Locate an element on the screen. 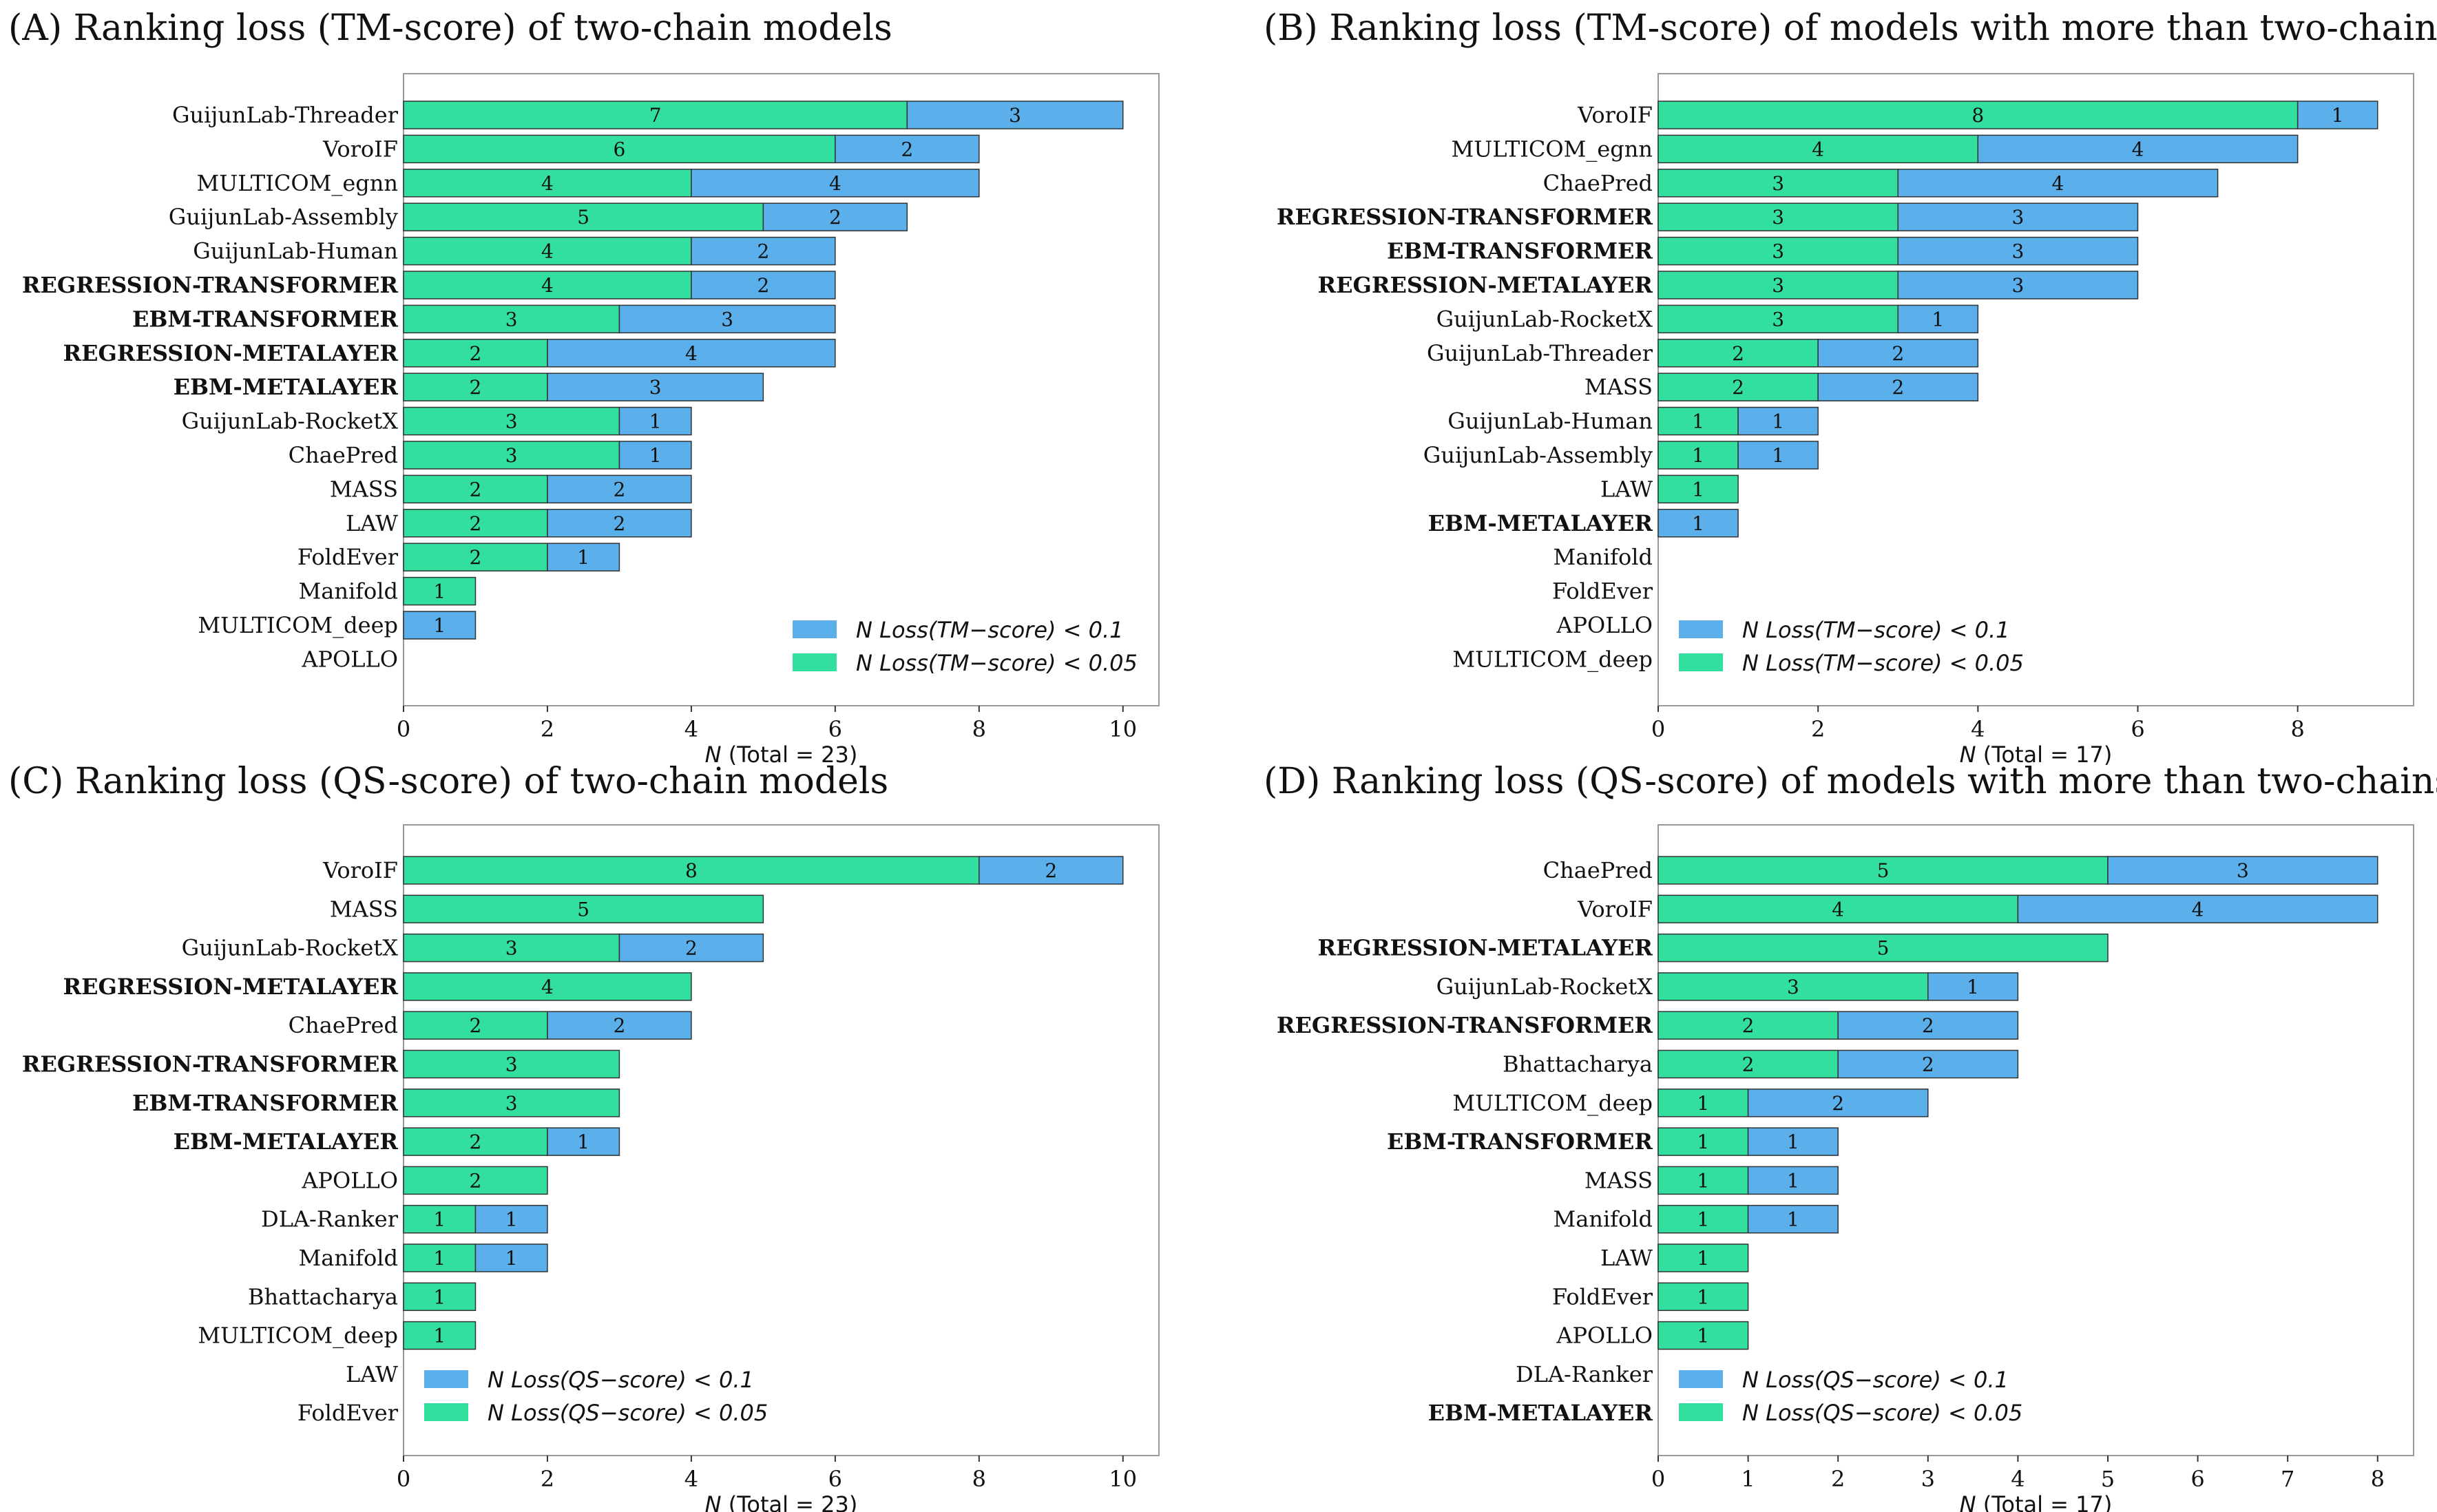 The height and width of the screenshot is (1512, 2437). y-tick-label: FoldEver is located at coordinates (348, 1413).